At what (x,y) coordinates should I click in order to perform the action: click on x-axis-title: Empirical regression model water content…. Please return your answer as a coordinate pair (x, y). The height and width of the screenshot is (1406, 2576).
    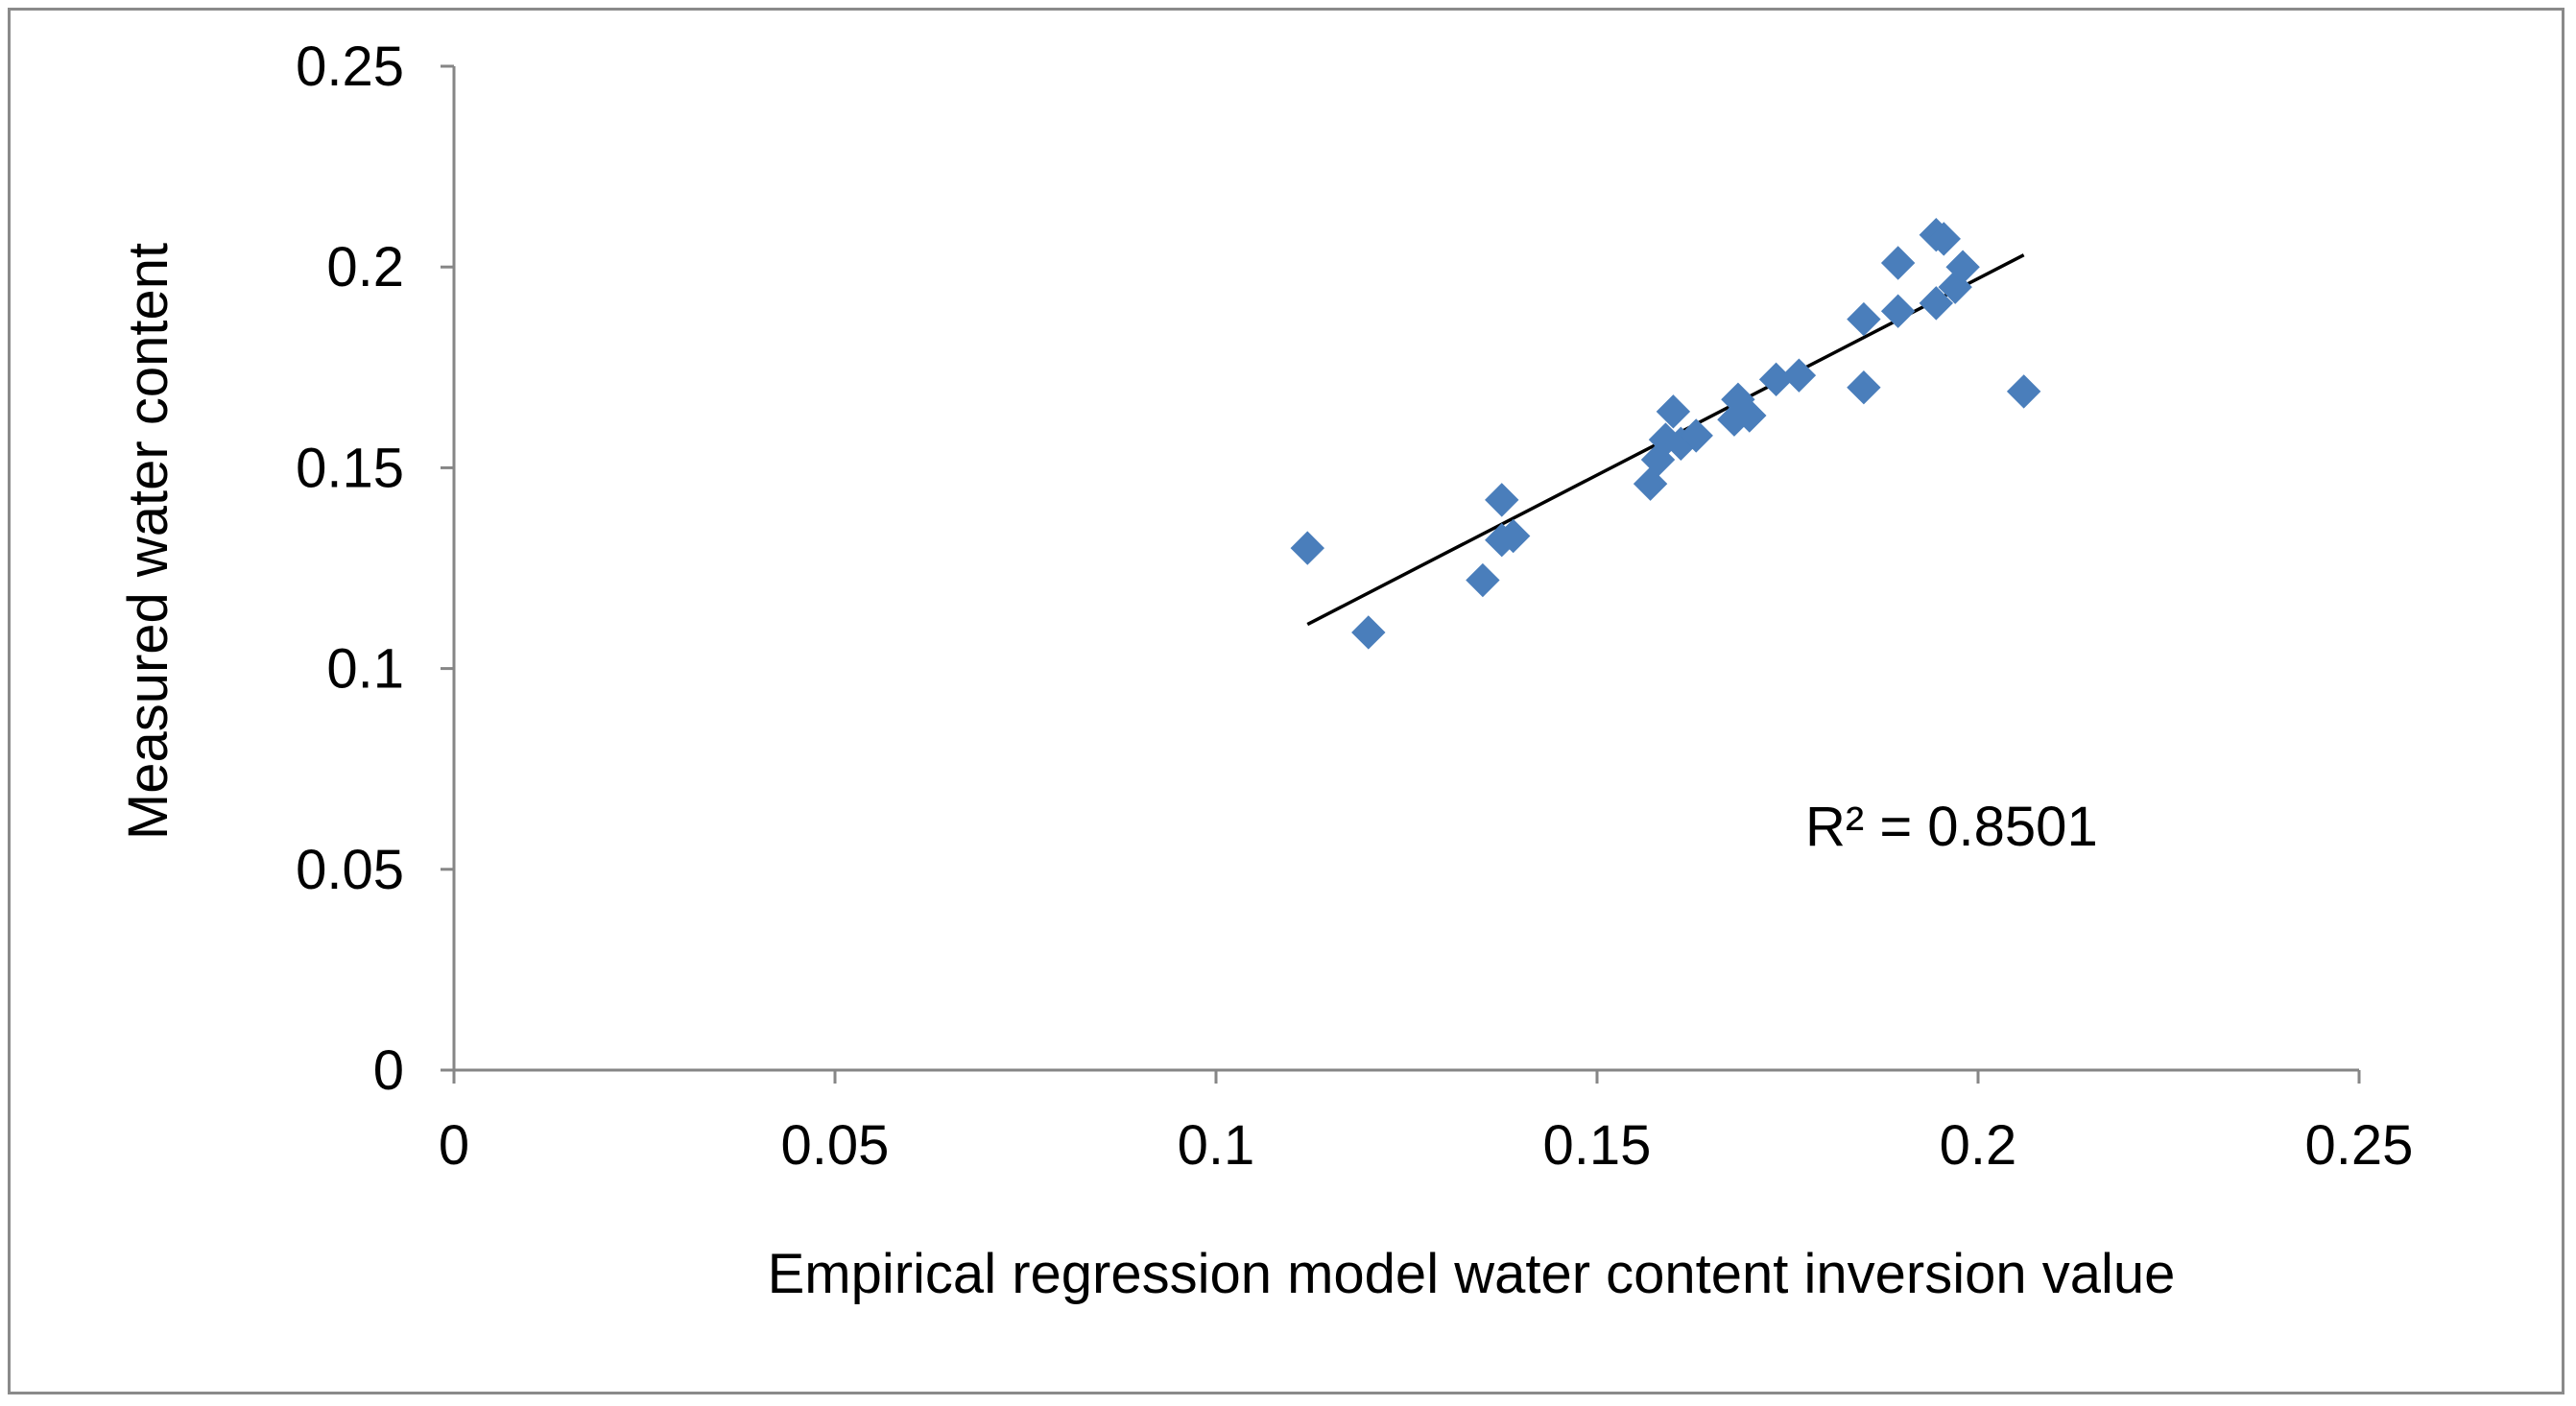
    Looking at the image, I should click on (1472, 1274).